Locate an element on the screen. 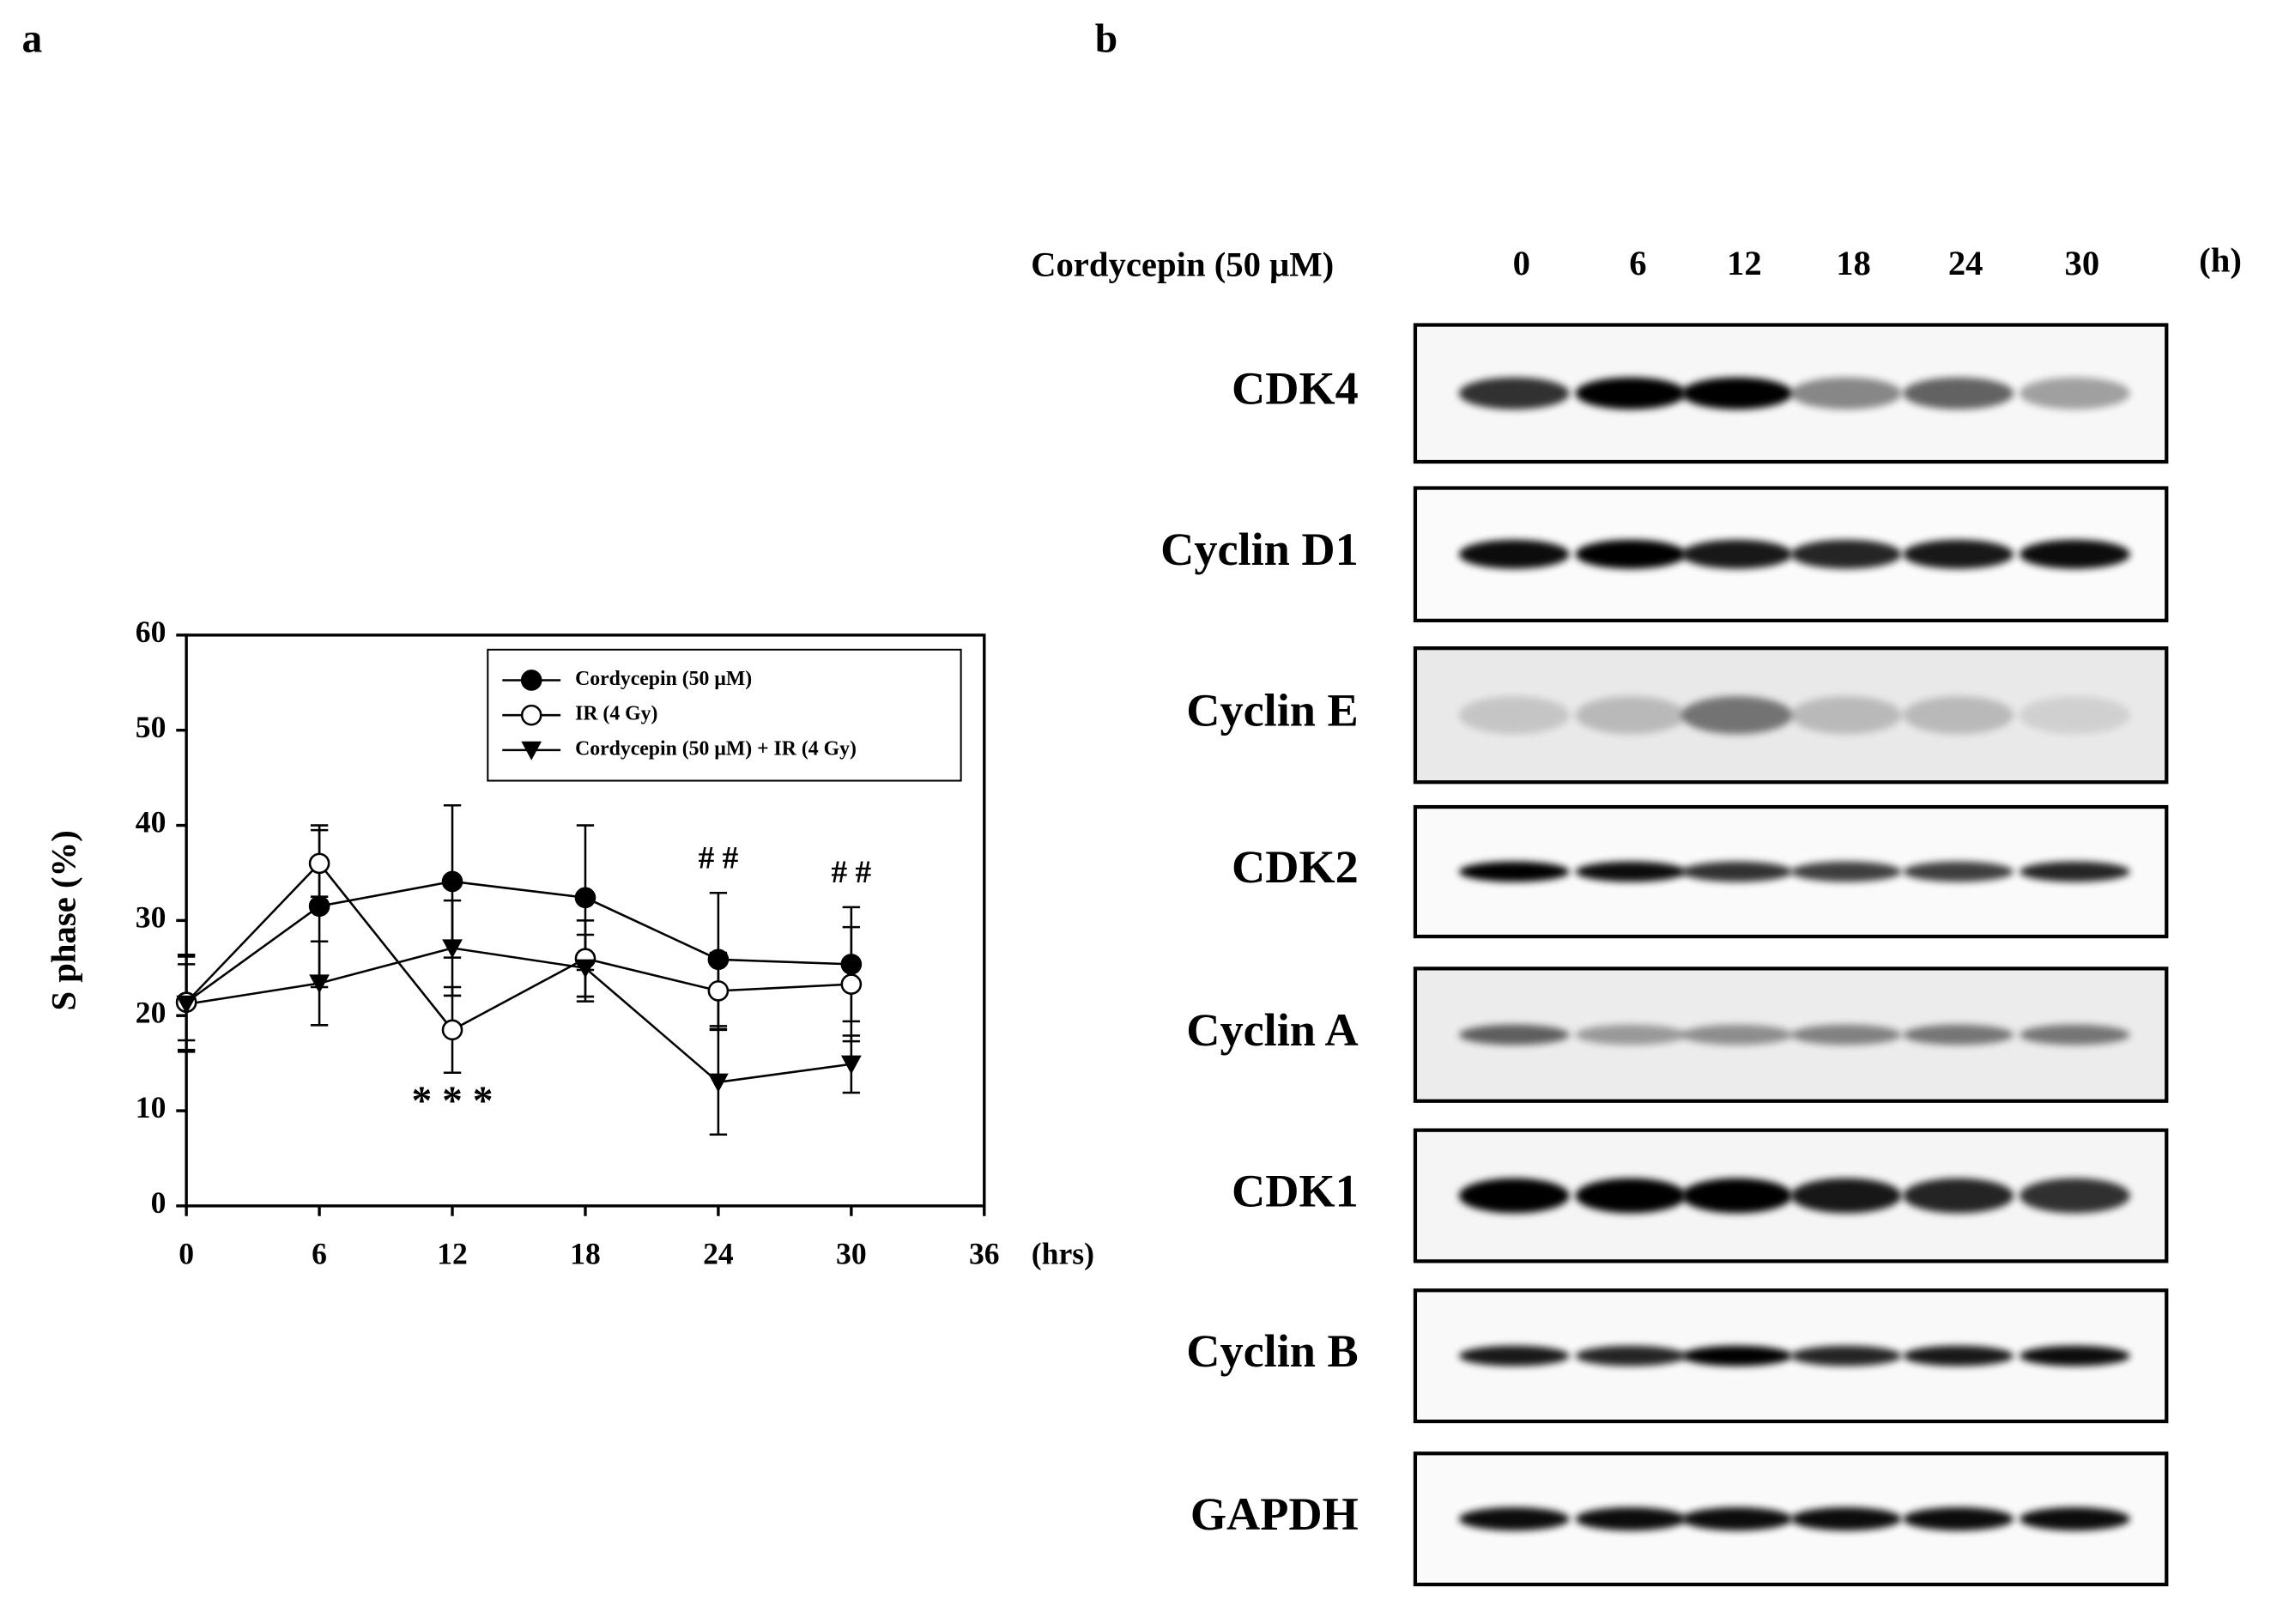 This screenshot has width=2283, height=1624. panel-label: b is located at coordinates (1106, 38).